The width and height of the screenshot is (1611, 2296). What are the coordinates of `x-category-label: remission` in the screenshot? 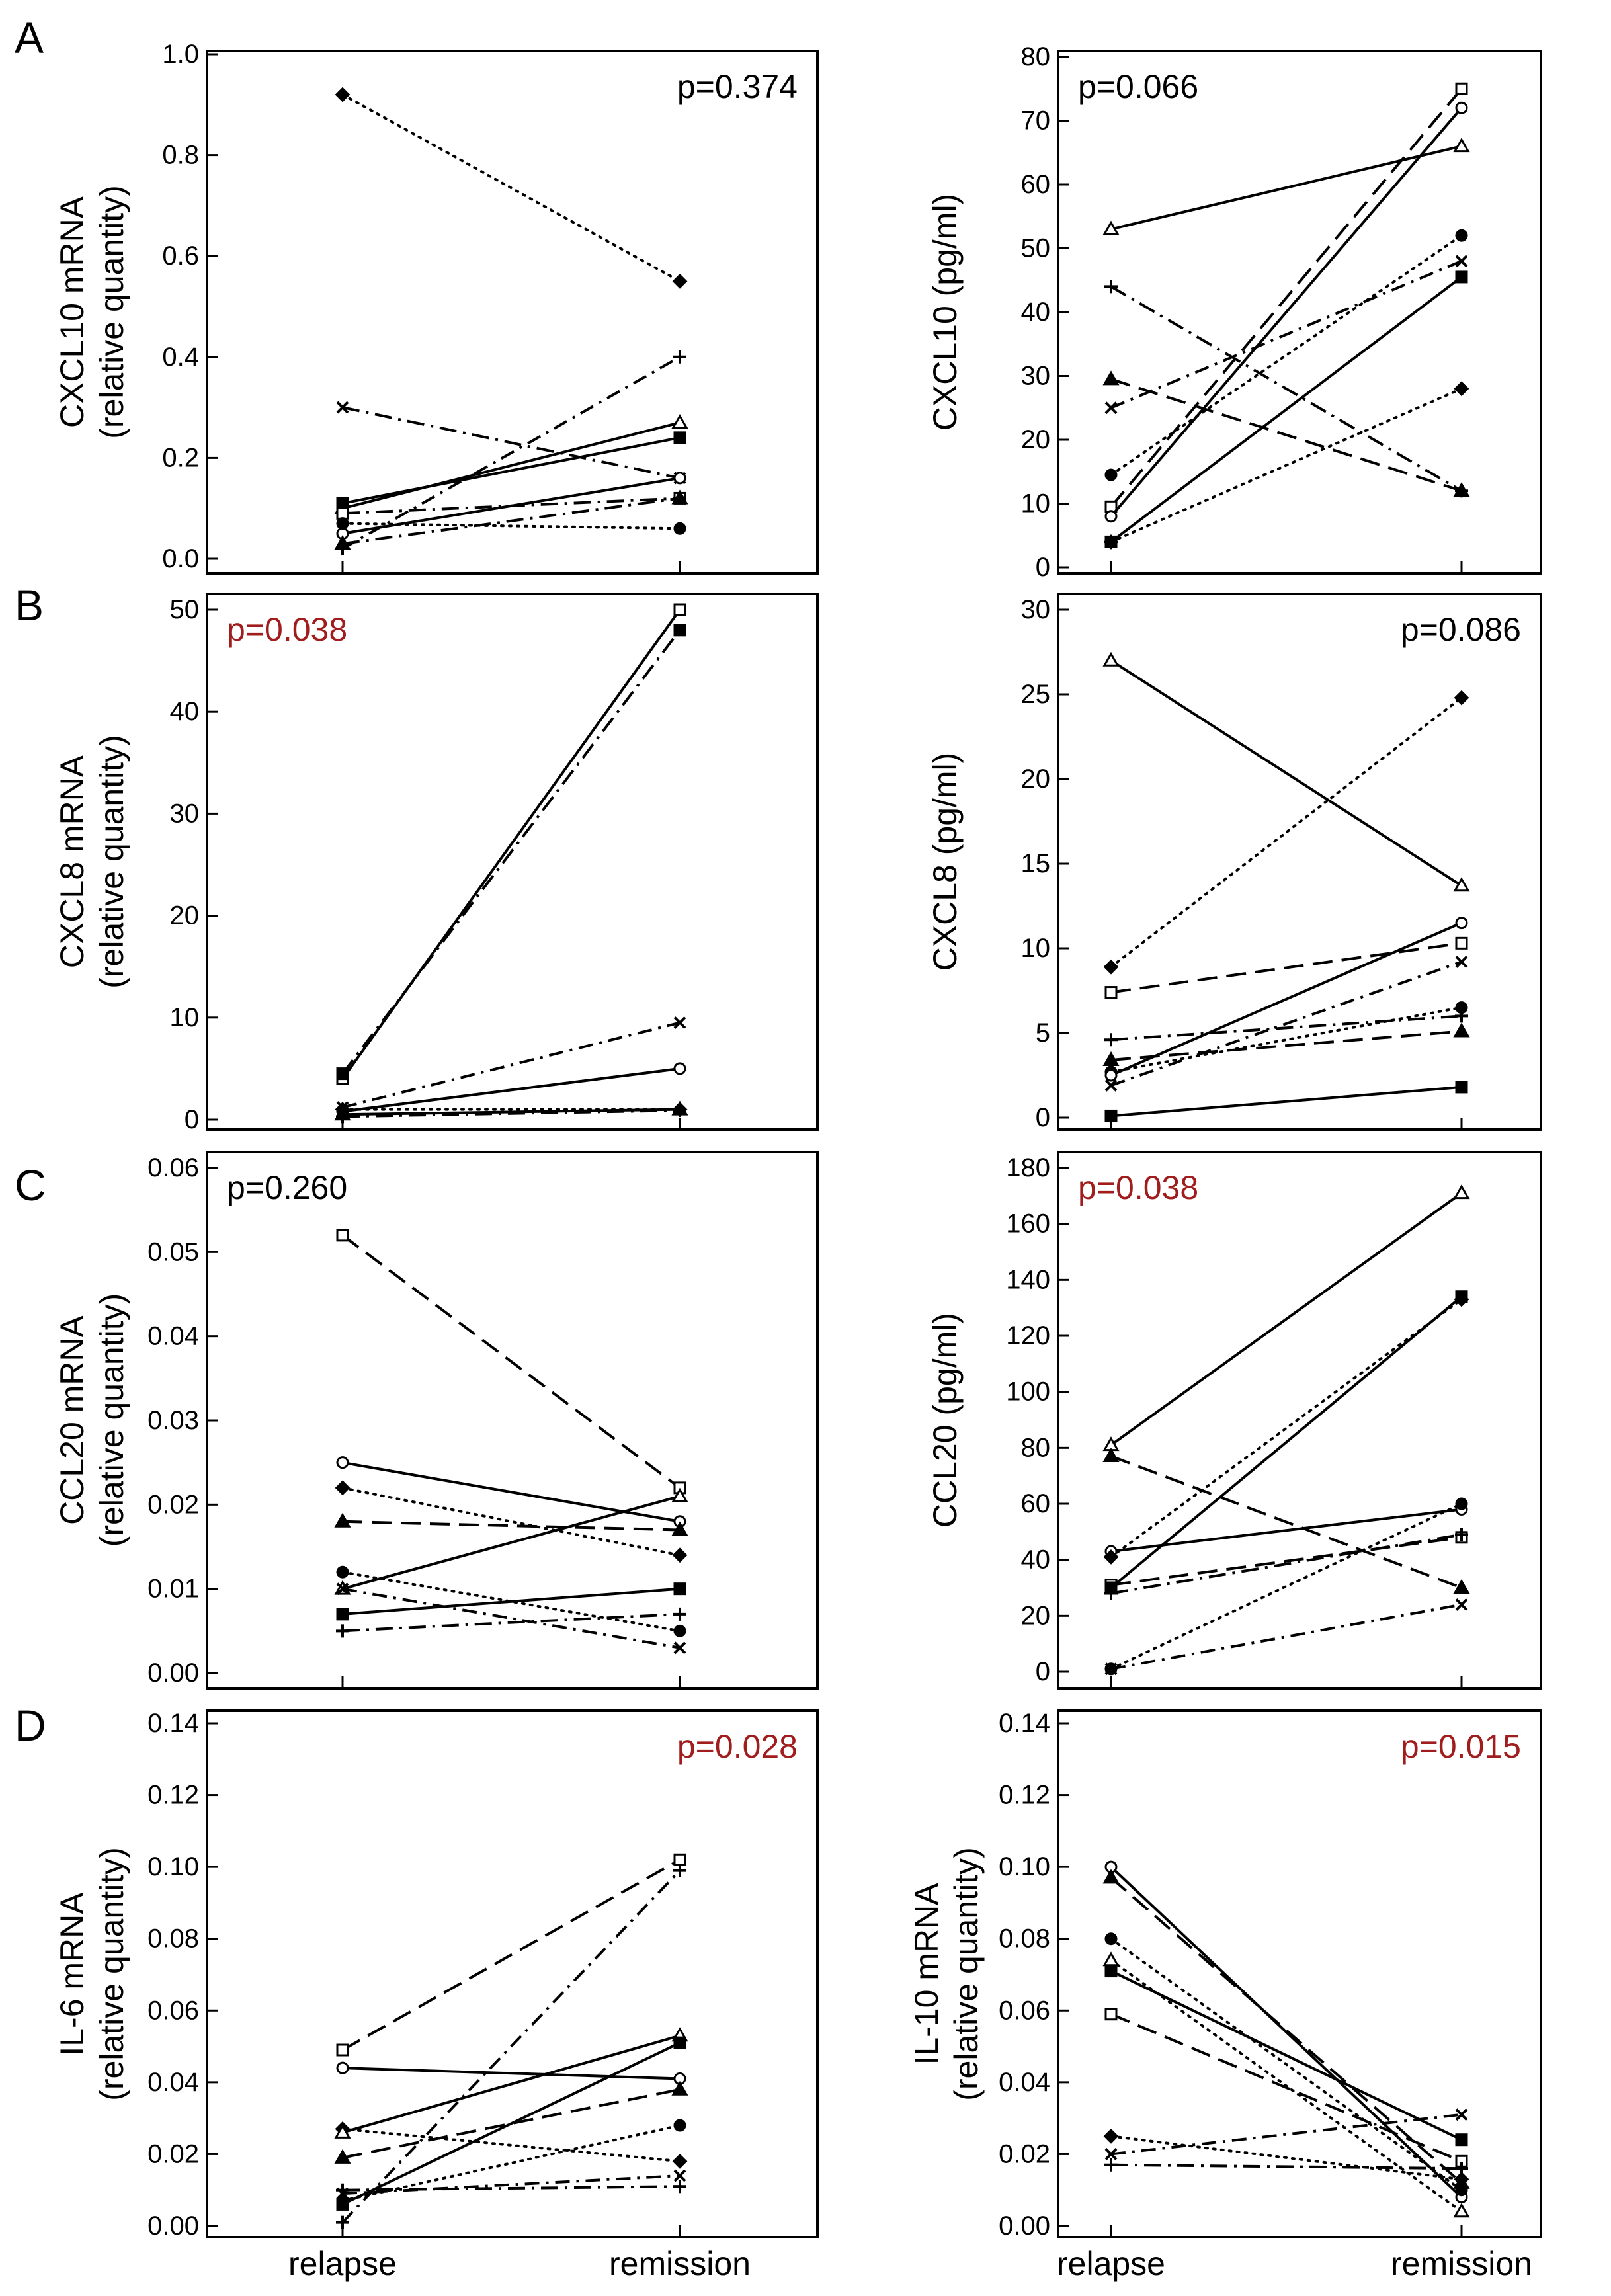 It's located at (680, 2263).